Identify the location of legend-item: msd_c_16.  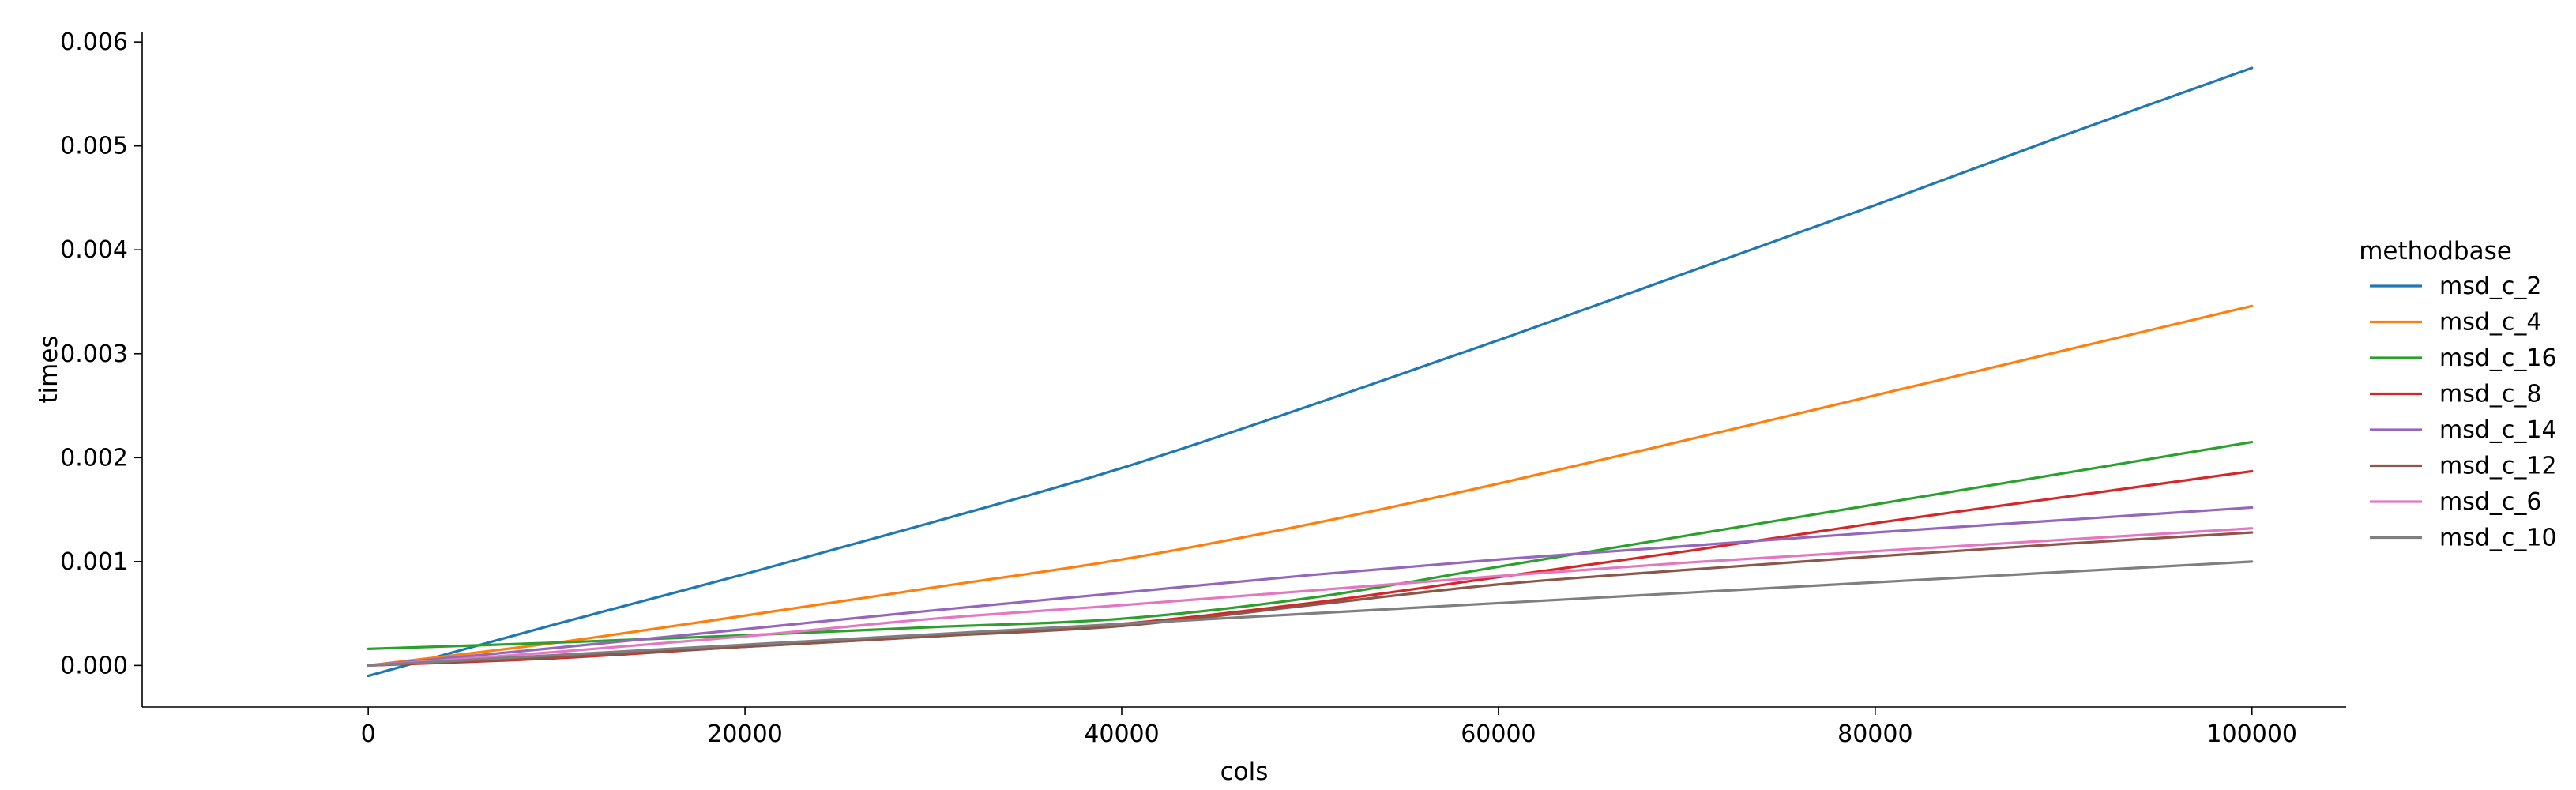
(2463, 358).